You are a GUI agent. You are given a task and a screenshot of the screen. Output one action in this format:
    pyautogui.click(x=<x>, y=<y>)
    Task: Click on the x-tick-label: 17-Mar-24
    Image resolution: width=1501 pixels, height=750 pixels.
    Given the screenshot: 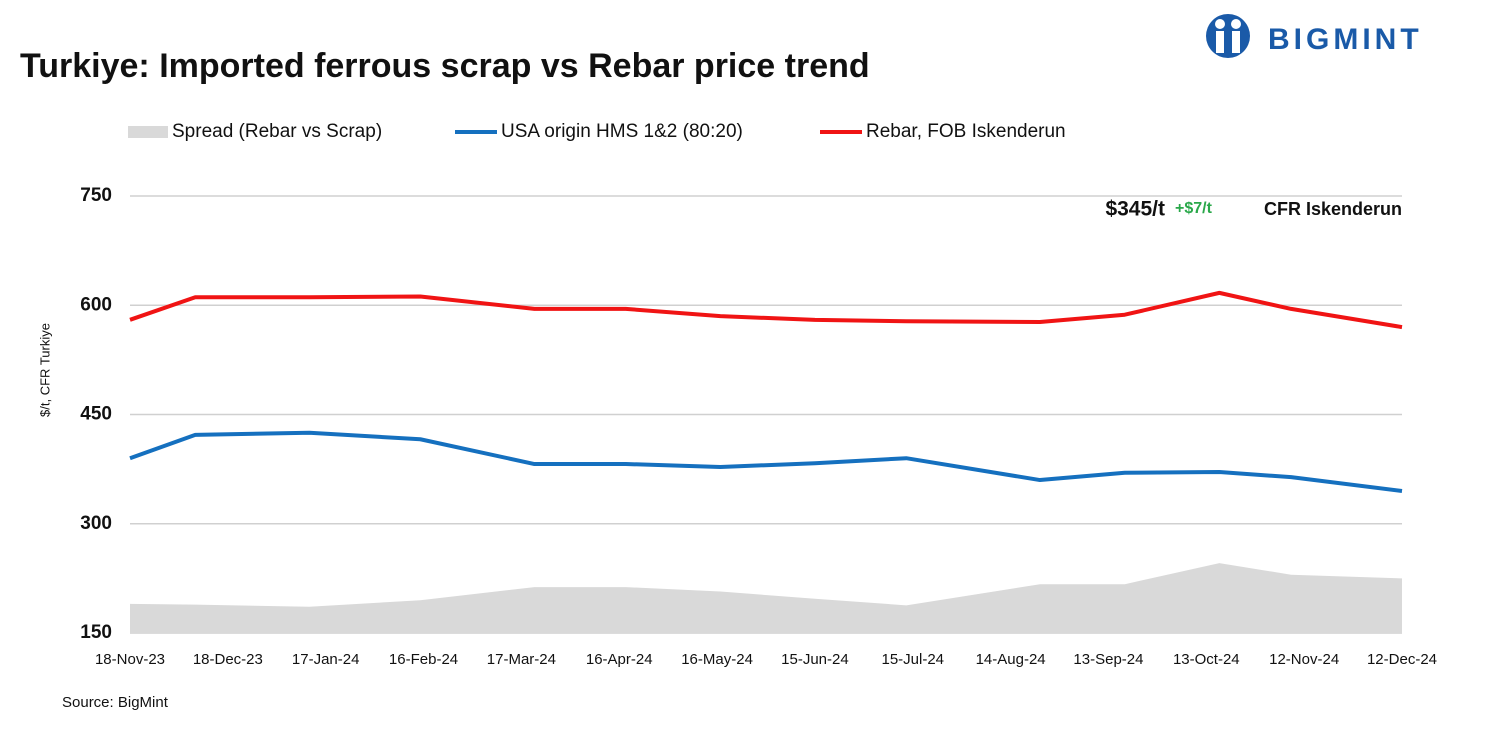 What is the action you would take?
    pyautogui.click(x=521, y=659)
    